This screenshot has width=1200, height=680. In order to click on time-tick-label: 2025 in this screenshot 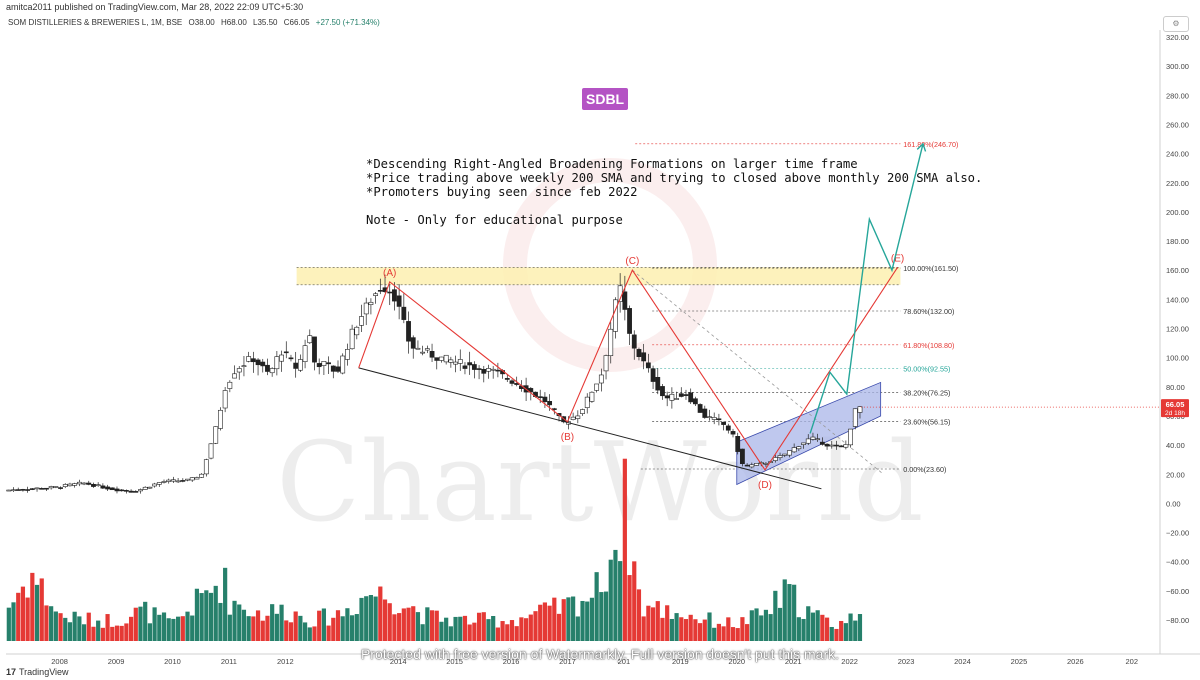, I will do `click(1019, 661)`.